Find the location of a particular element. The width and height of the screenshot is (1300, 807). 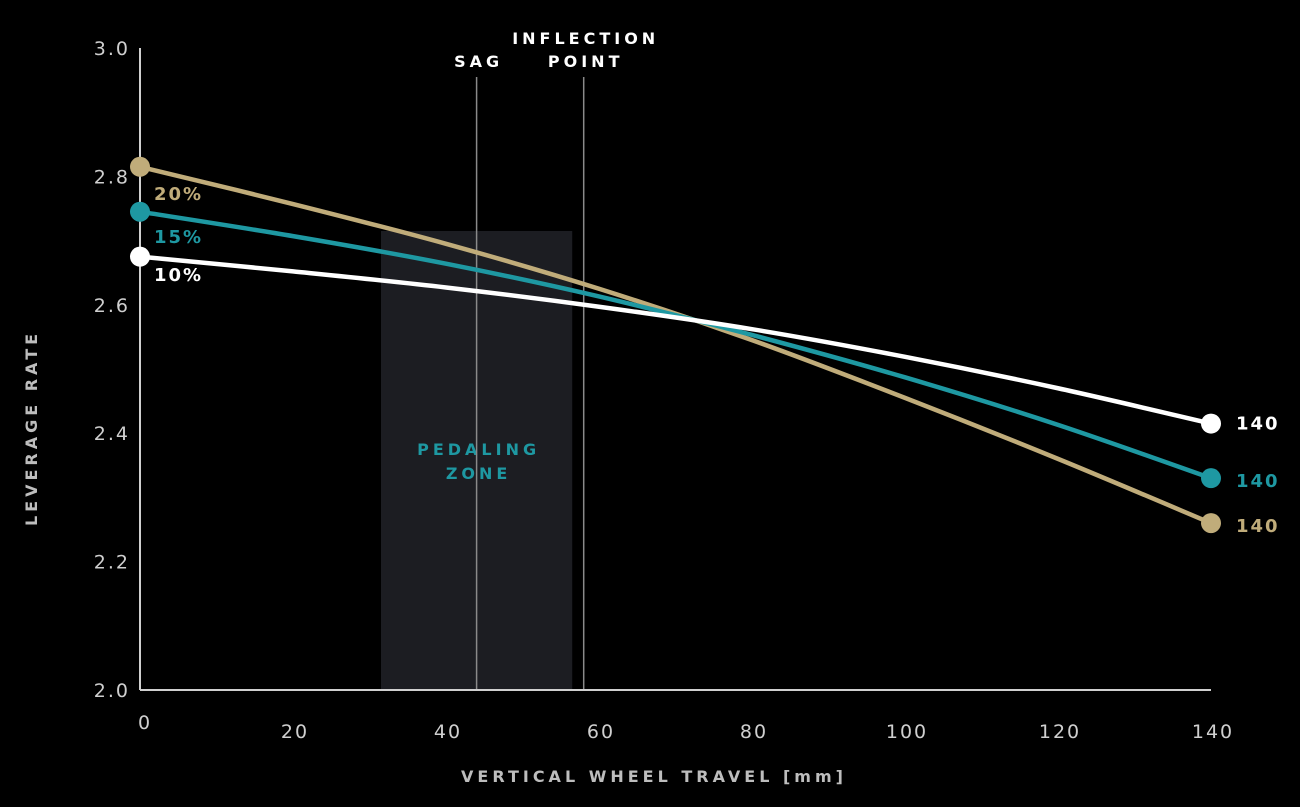

y-tick-label: 2.8 is located at coordinates (112, 177).